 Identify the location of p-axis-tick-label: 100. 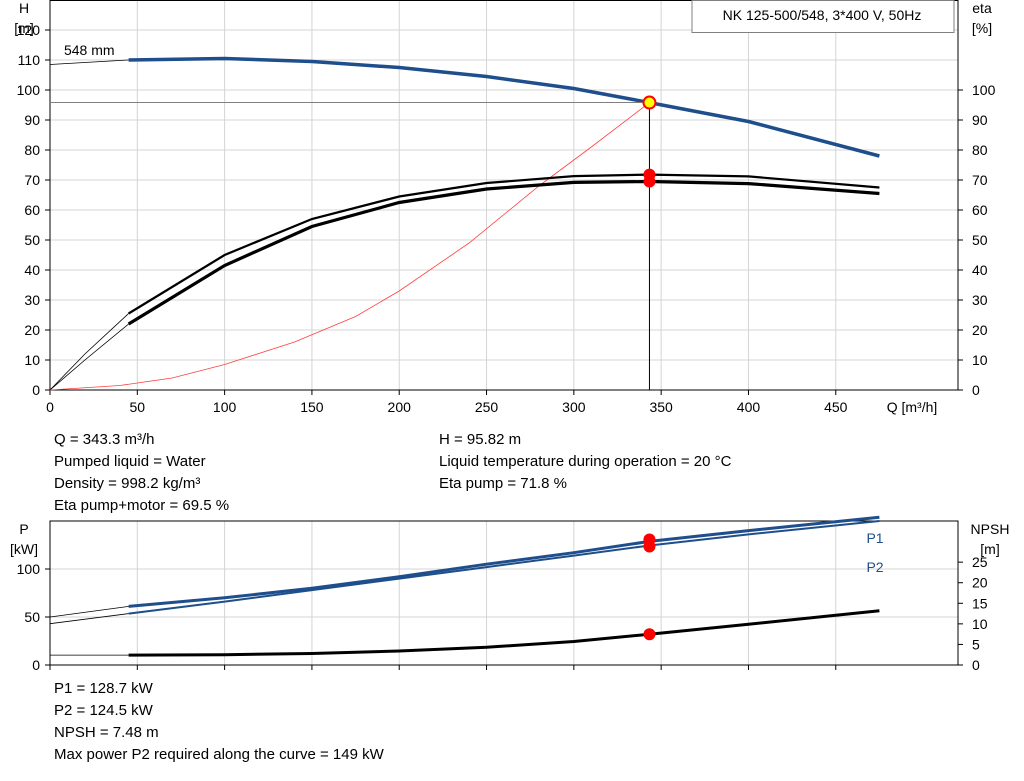
(29, 569).